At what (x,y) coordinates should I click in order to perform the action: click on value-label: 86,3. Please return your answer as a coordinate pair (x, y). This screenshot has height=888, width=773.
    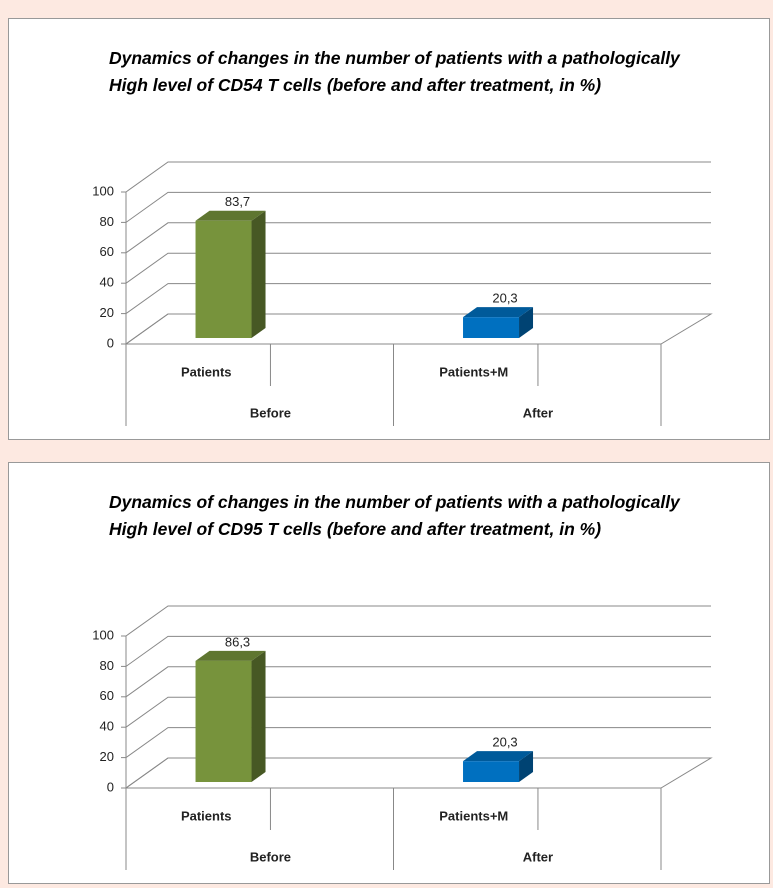
    Looking at the image, I should click on (237, 641).